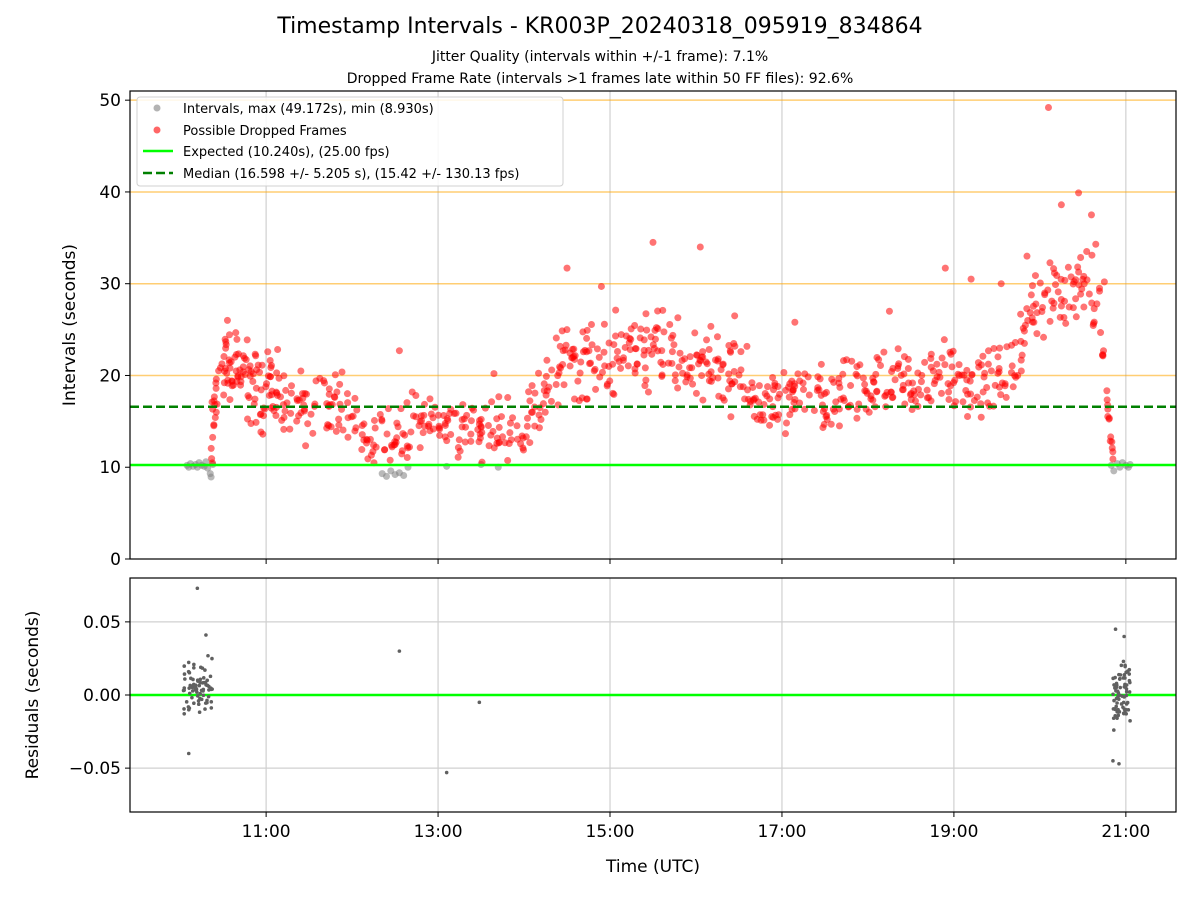  Describe the element at coordinates (115, 560) in the screenshot. I see `y-tick-label: 0` at that location.